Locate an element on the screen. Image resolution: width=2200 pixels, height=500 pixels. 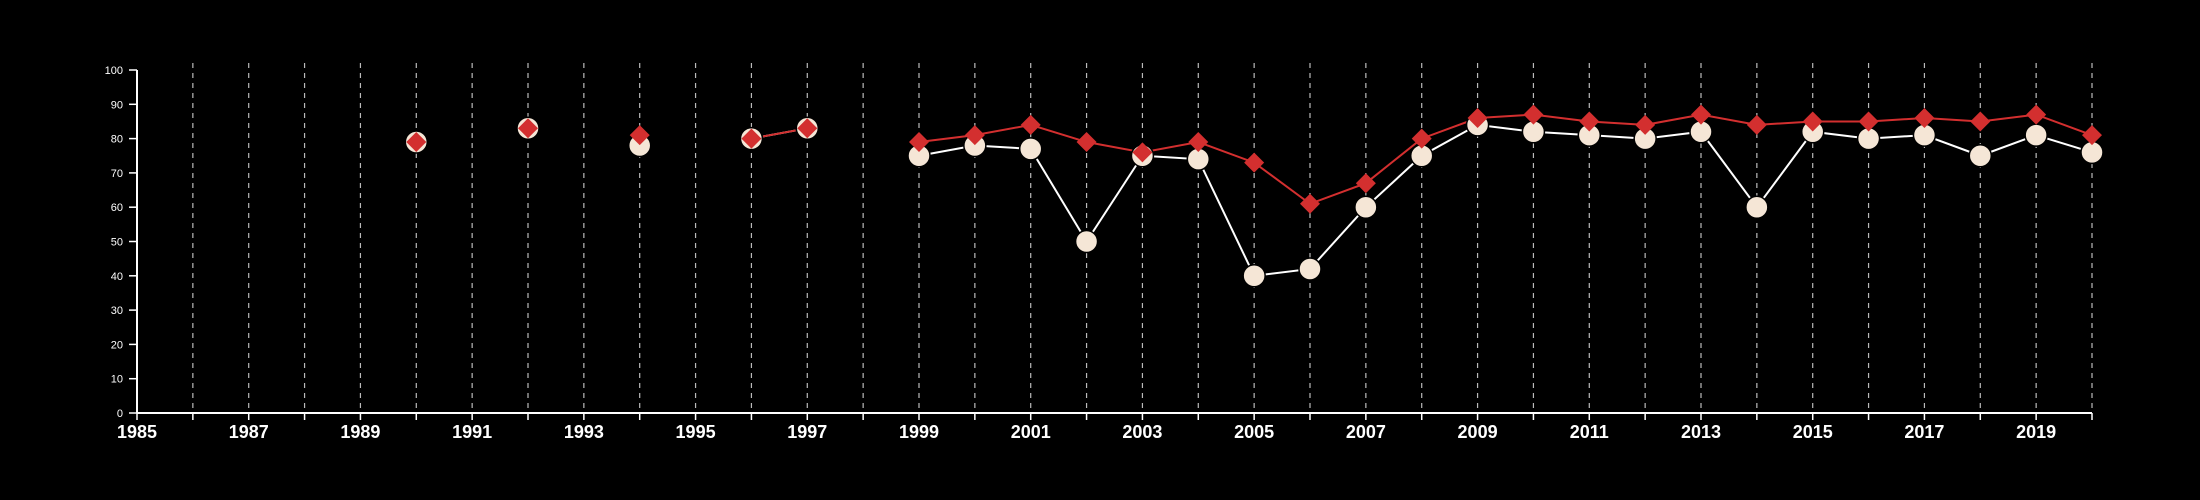
y-axis-ticks: 0 10 20 30 40 50 60 70 80 90 100 is located at coordinates (121, 242).